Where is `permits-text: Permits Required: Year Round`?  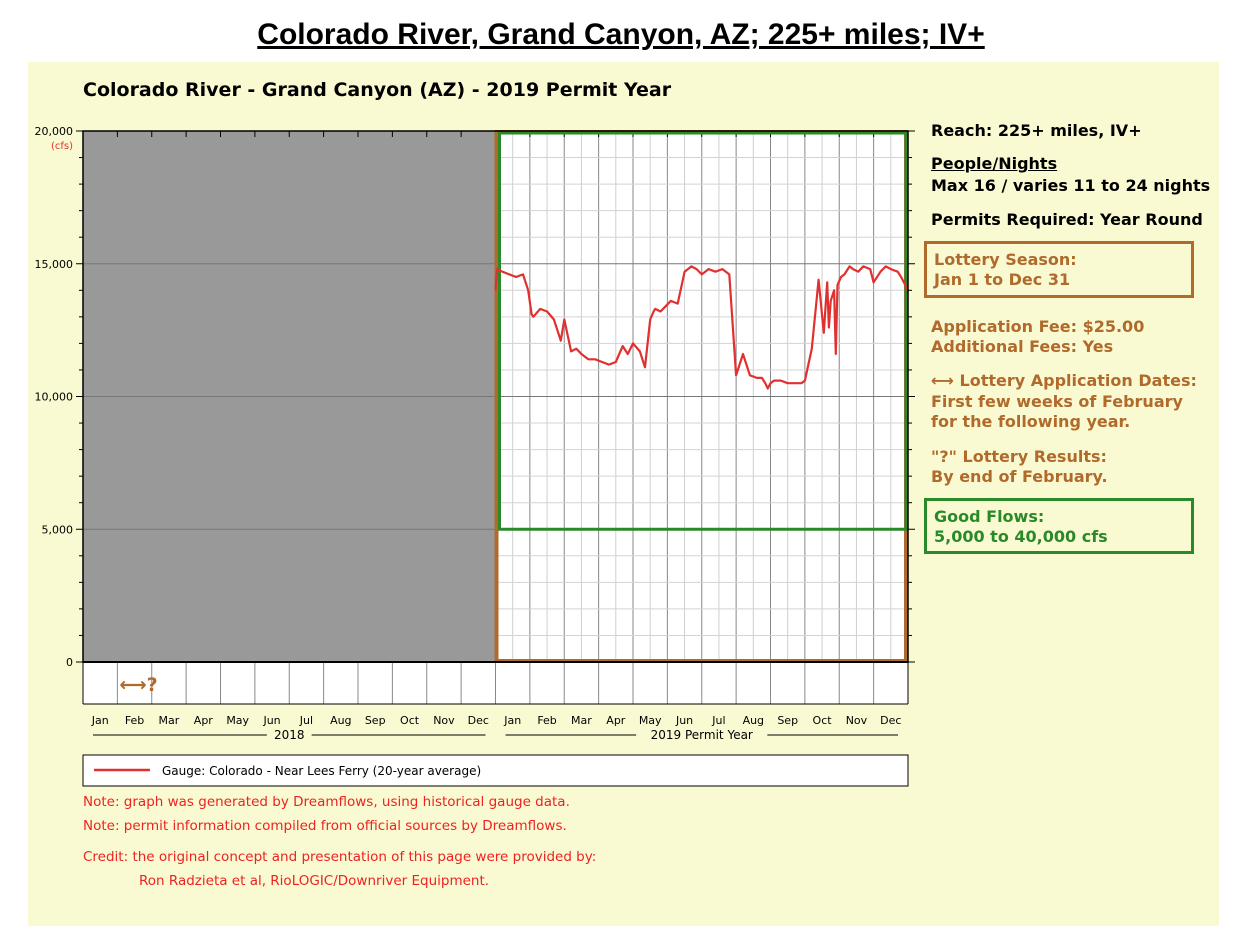
permits-text: Permits Required: Year Round is located at coordinates (1067, 219).